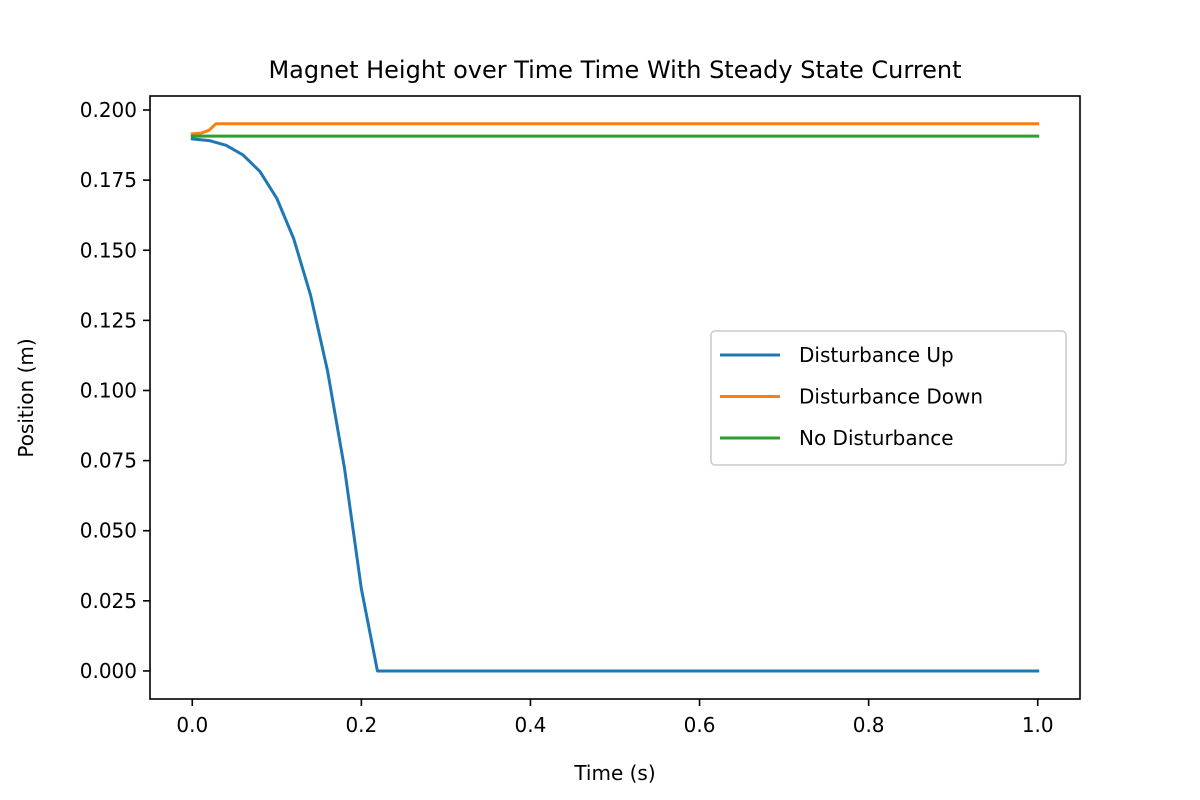  Describe the element at coordinates (876, 355) in the screenshot. I see `legend-label-0: Disturbance Up` at that location.